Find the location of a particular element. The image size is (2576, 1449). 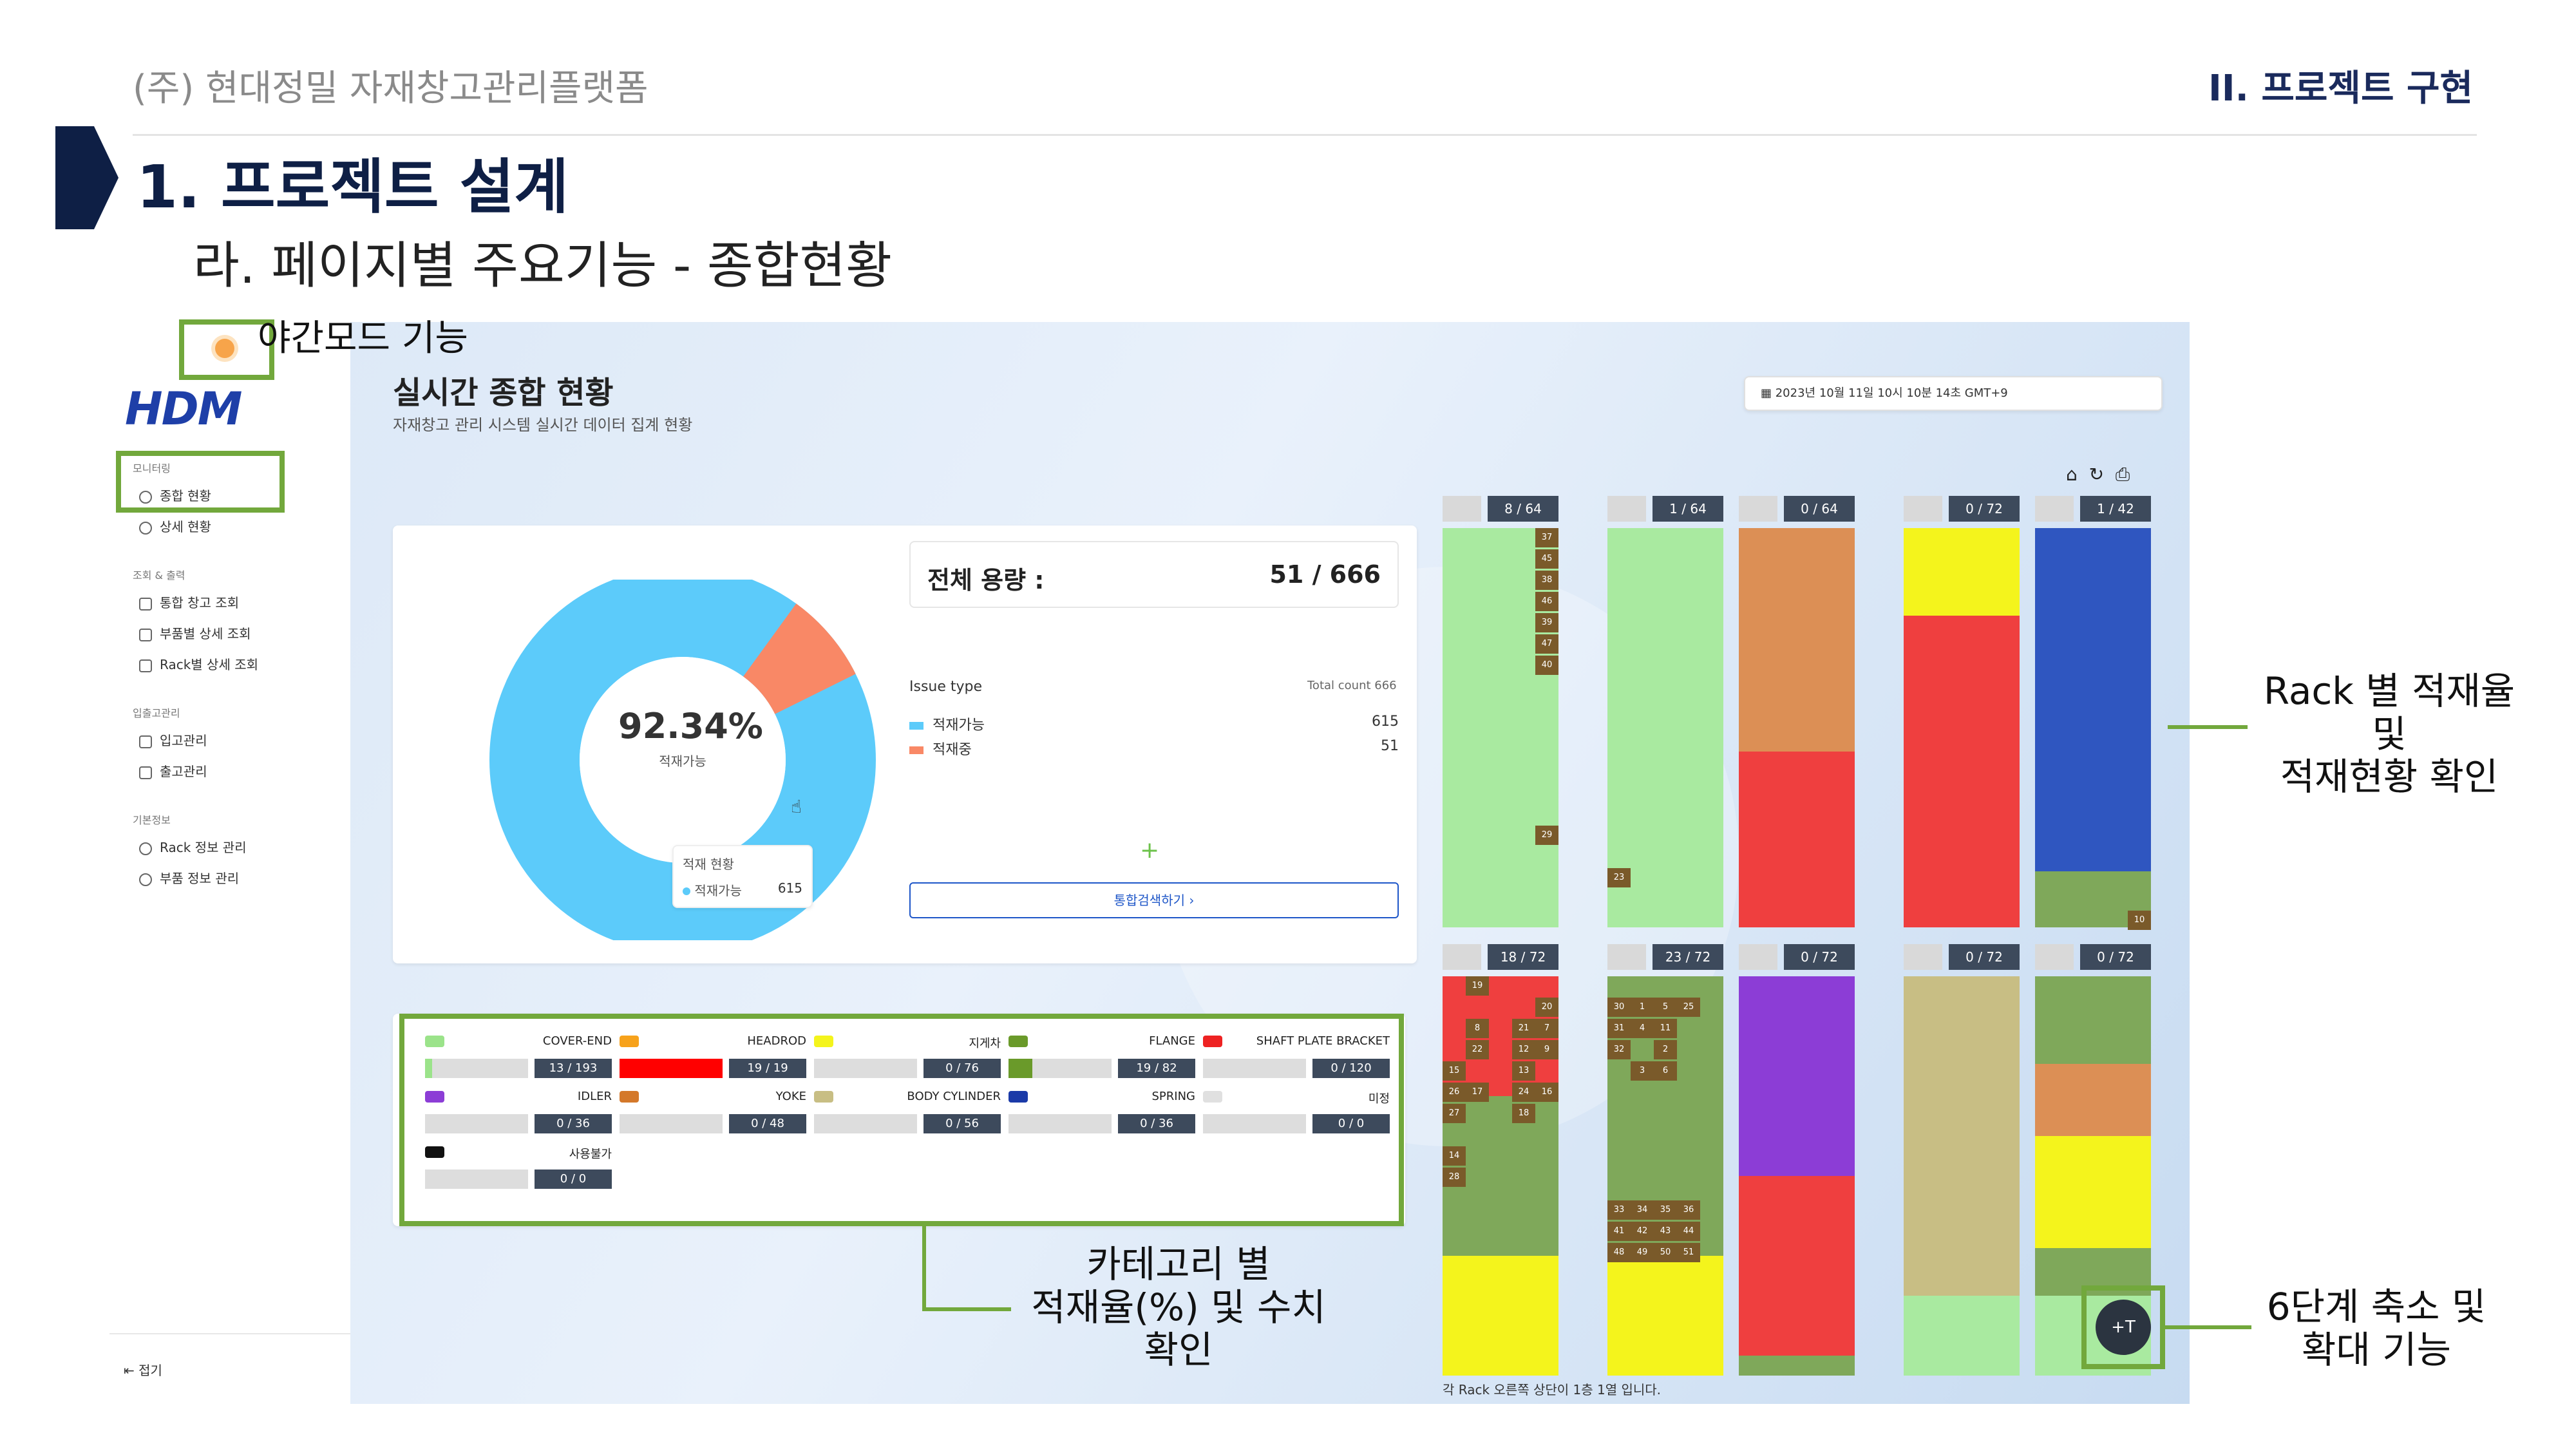

sidebar-item: Rack별 상세 조회 is located at coordinates (199, 663).